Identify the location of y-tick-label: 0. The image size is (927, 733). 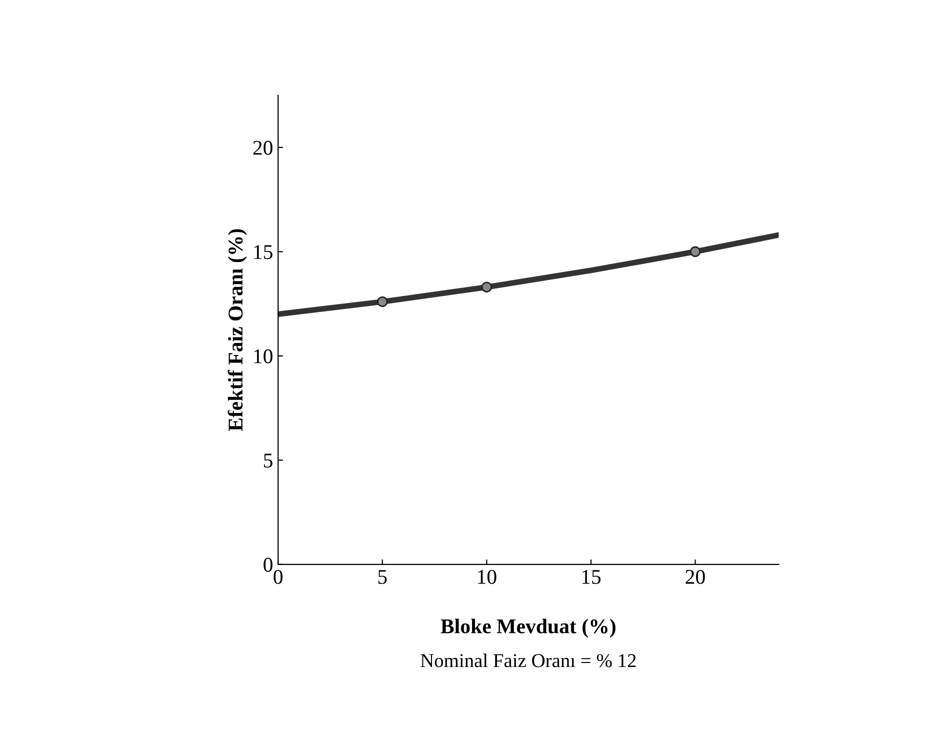
(268, 565).